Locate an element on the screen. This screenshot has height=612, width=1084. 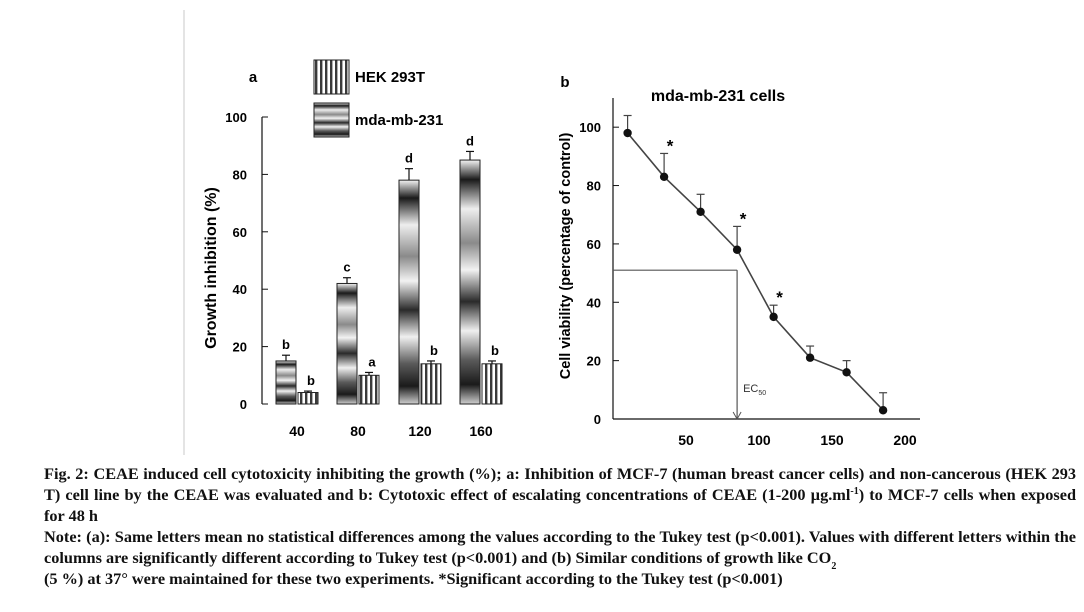
bar-letter: a is located at coordinates (372, 361).